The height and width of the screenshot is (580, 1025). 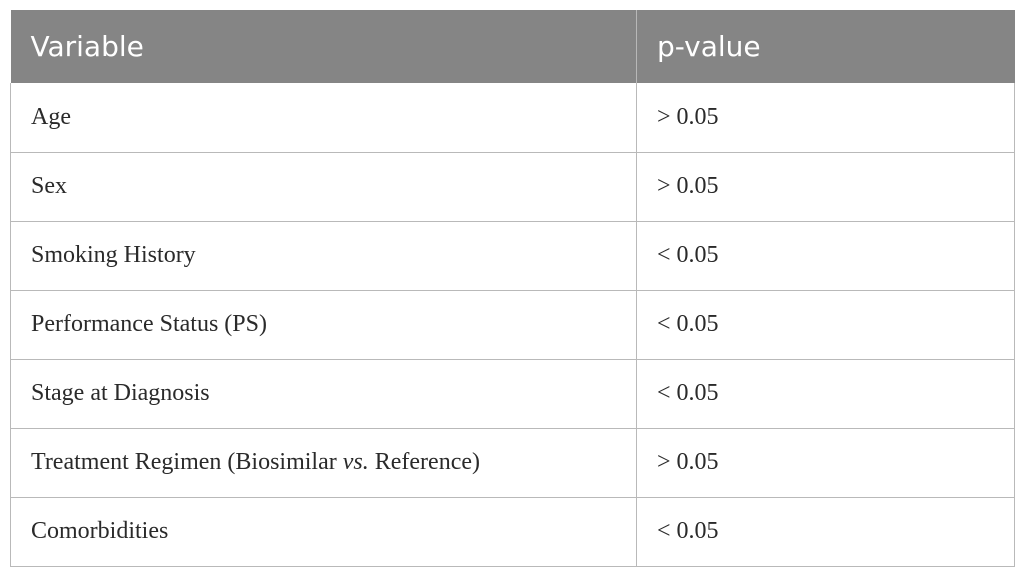 What do you see at coordinates (355, 462) in the screenshot?
I see `variable-text-italic-part: vs.` at bounding box center [355, 462].